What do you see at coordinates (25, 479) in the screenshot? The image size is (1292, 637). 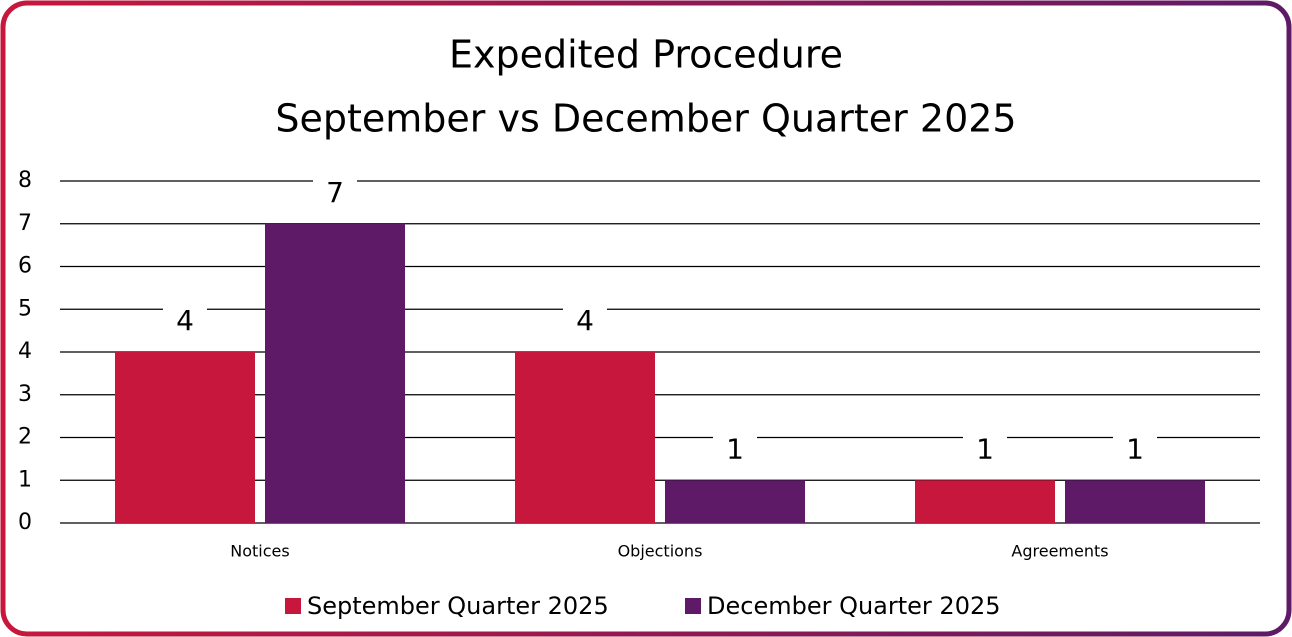 I see `y-tick-label: 1` at bounding box center [25, 479].